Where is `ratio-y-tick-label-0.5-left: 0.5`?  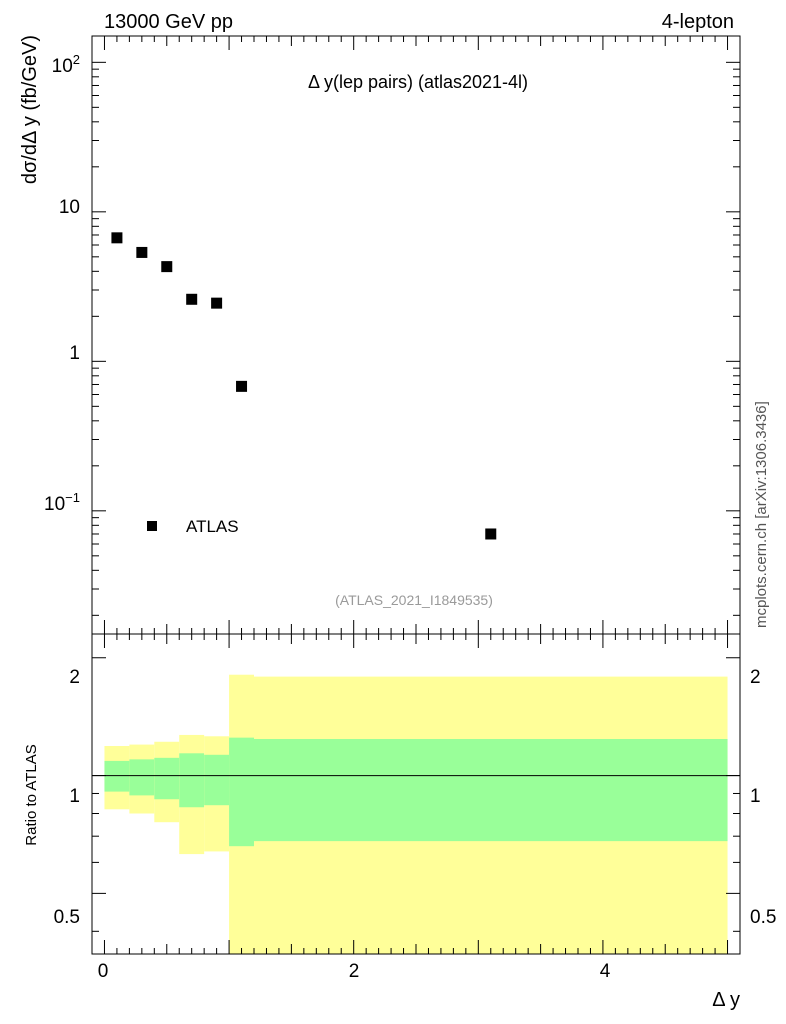 ratio-y-tick-label-0.5-left: 0.5 is located at coordinates (67, 917).